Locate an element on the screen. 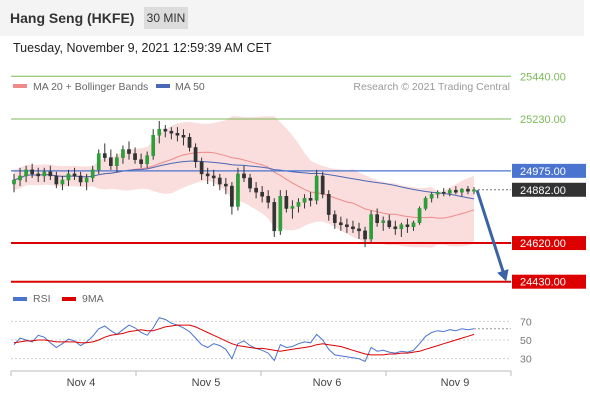 Image resolution: width=590 pixels, height=400 pixels. forecast-arrow is located at coordinates (492, 235).